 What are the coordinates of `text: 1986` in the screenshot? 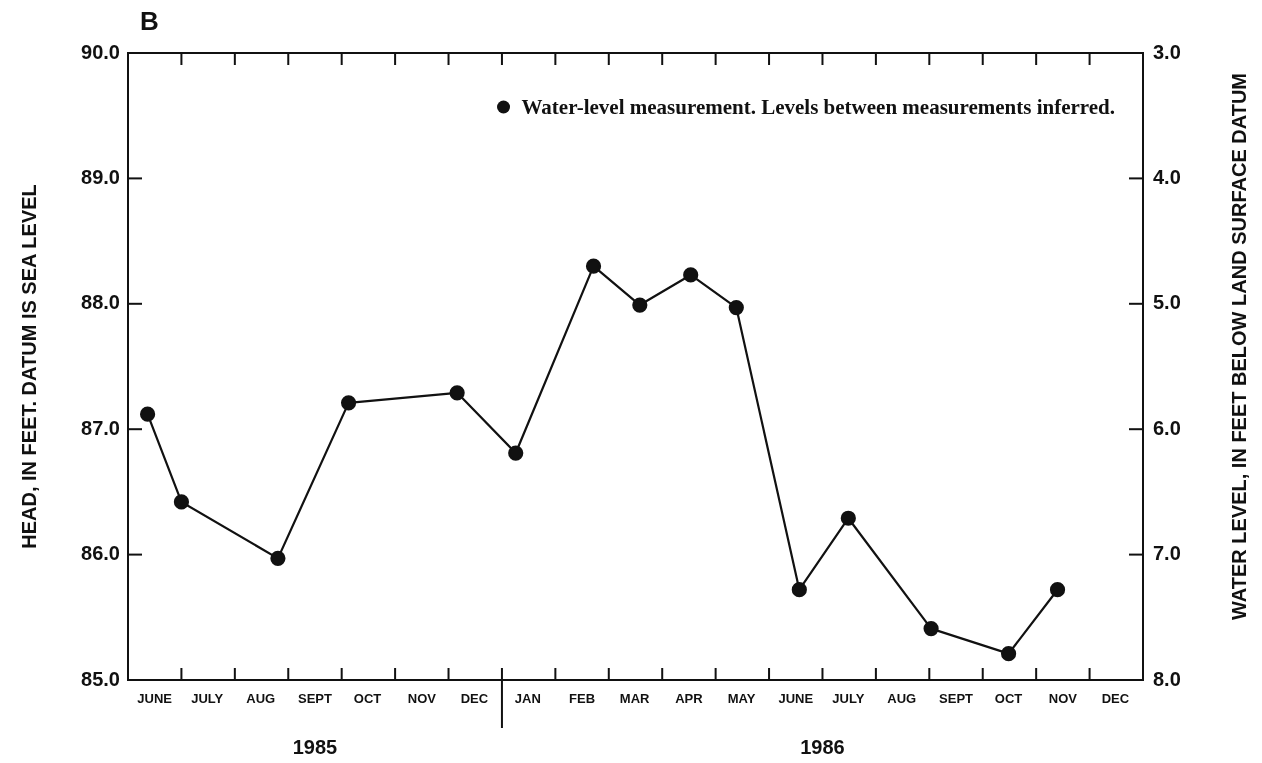 It's located at (822, 746).